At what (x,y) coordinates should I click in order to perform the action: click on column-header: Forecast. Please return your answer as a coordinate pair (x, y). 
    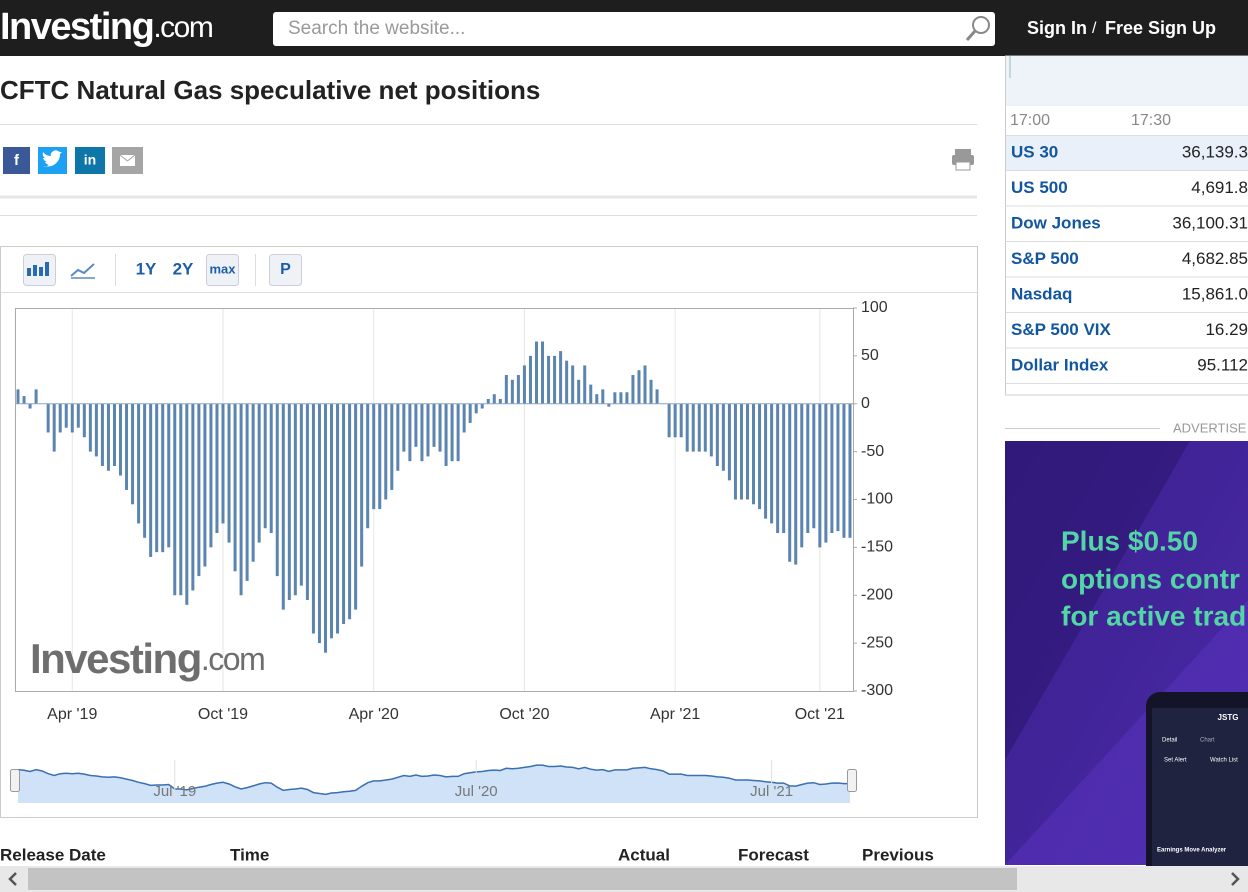
    Looking at the image, I should click on (773, 854).